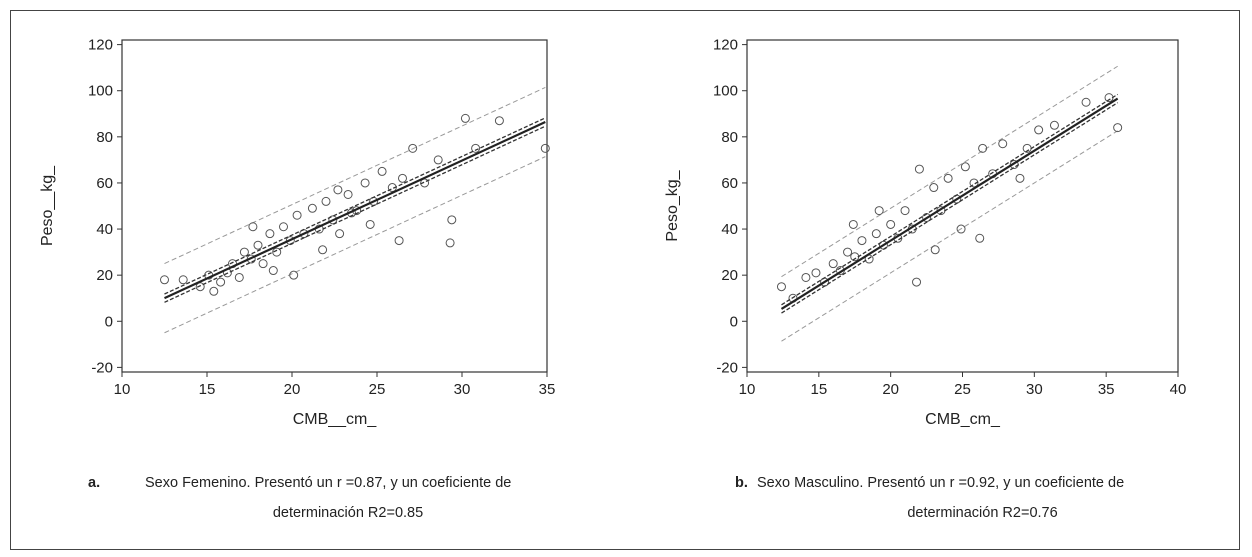  I want to click on regression-line, so click(949, 203).